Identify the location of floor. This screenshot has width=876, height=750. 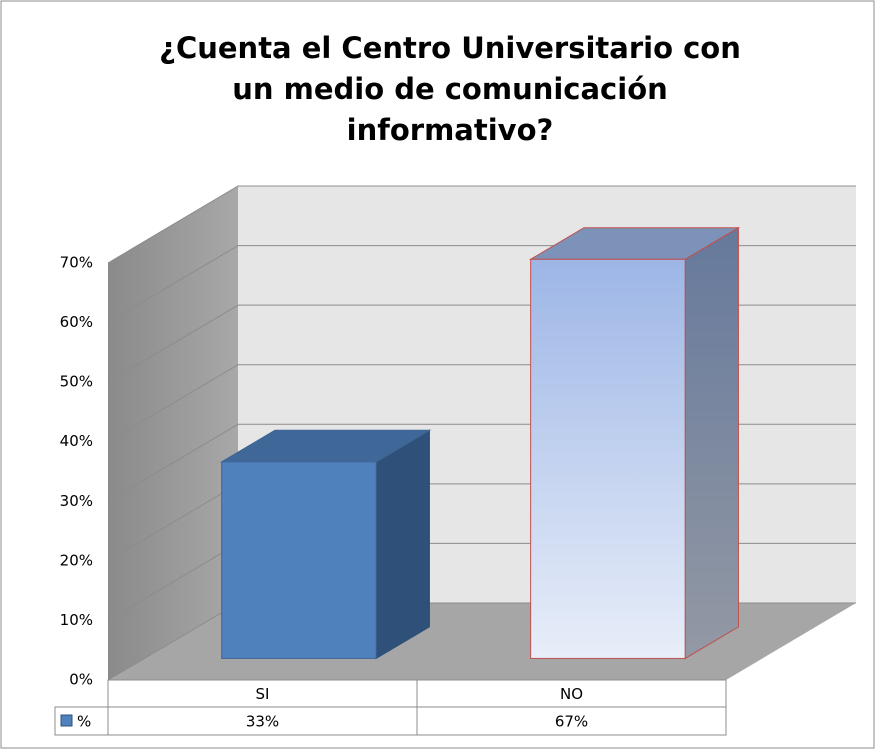
(482, 641).